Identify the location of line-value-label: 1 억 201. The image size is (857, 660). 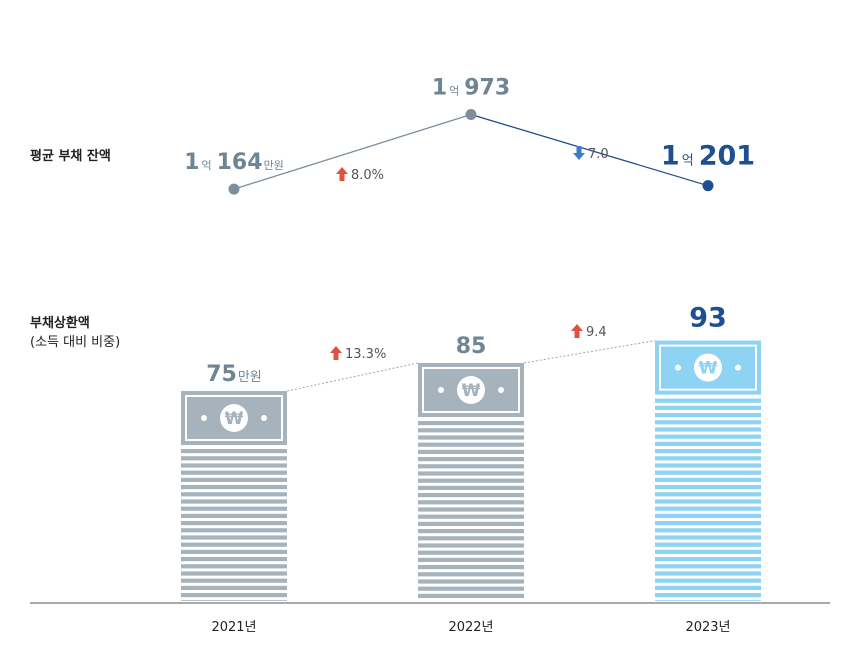
(708, 156).